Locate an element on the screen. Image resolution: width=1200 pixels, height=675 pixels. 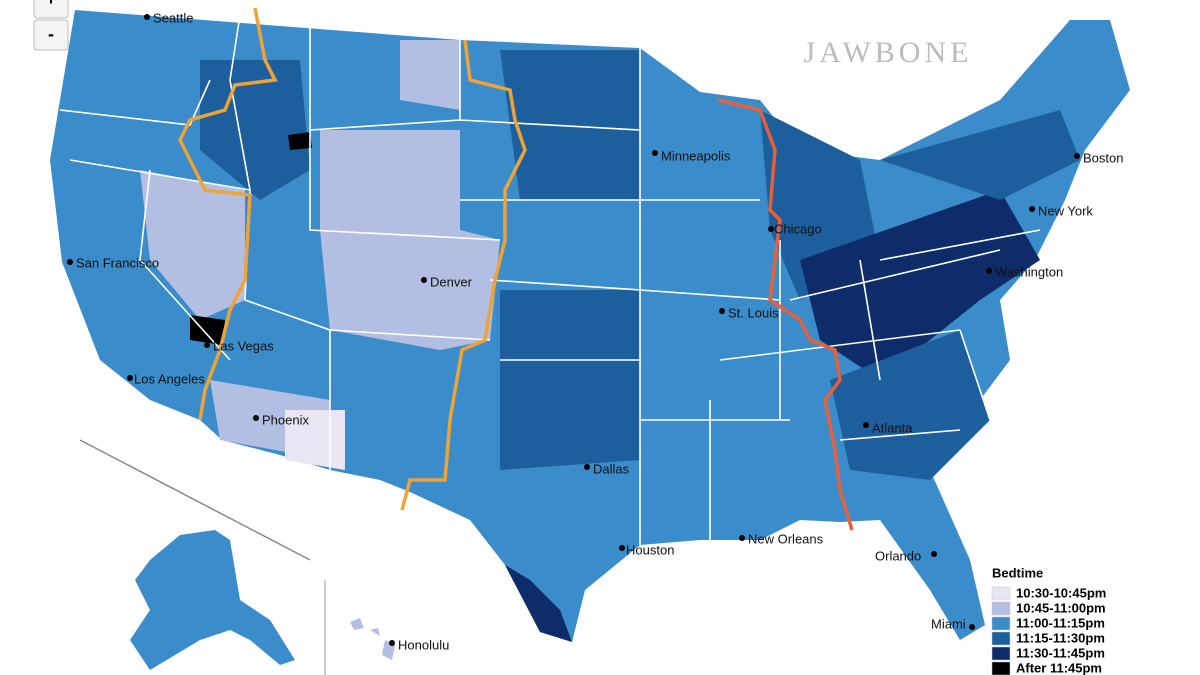
city-label: Atlanta is located at coordinates (892, 427).